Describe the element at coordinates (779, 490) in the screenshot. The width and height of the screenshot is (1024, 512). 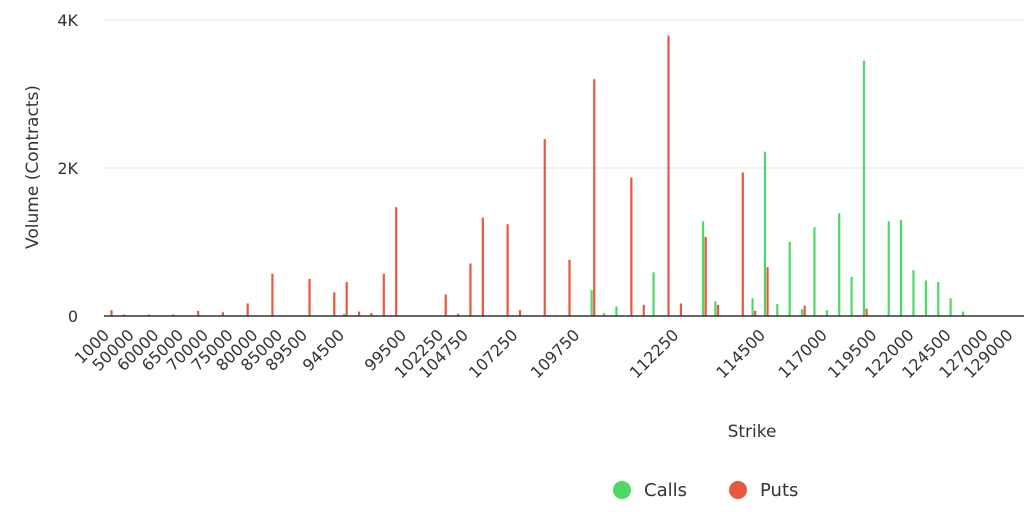
I see `puts-legend-label: Puts` at that location.